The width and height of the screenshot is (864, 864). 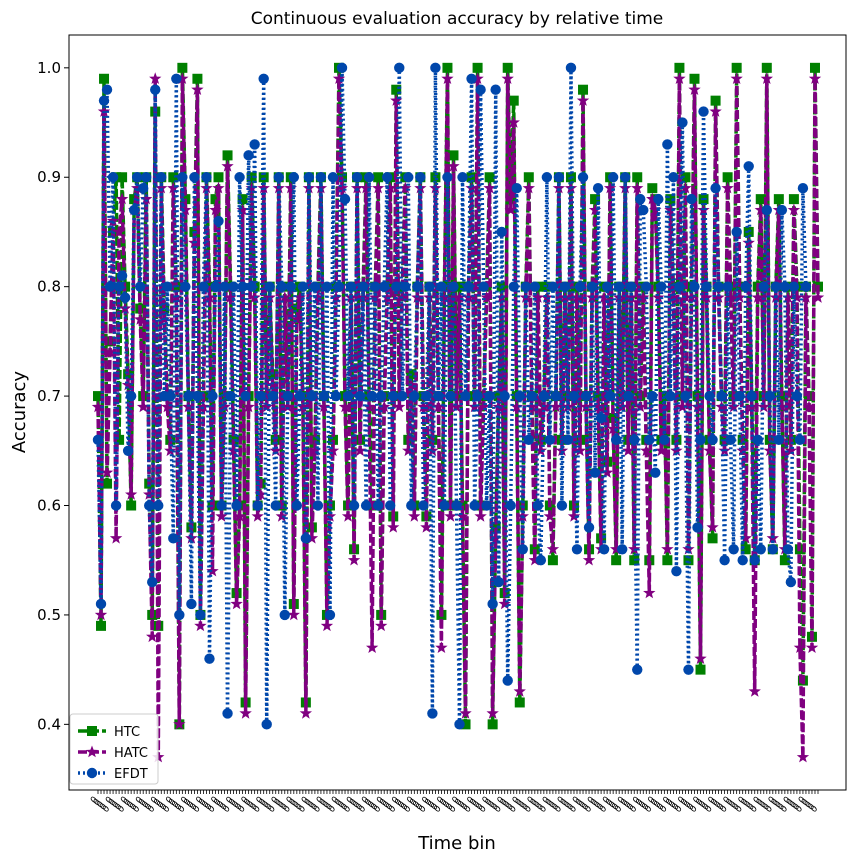 I want to click on legend-marker-efdt, so click(x=92, y=773).